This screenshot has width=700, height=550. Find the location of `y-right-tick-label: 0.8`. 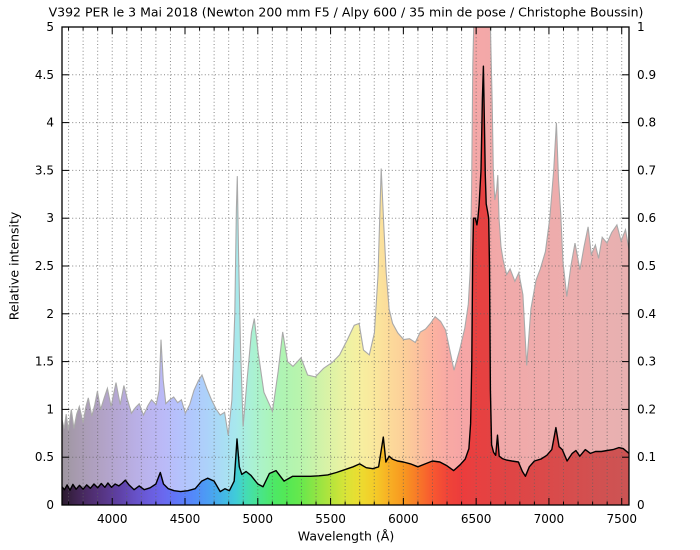

y-right-tick-label: 0.8 is located at coordinates (646, 123).